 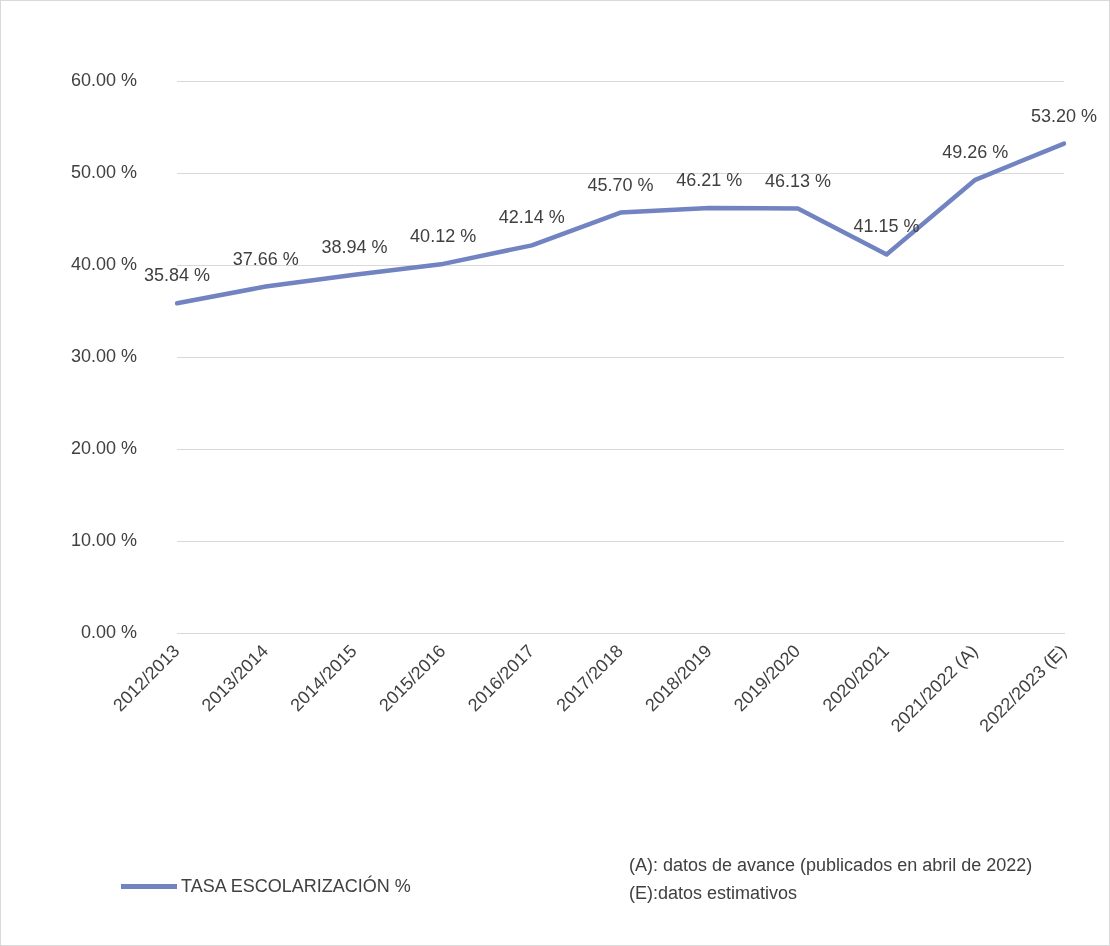 What do you see at coordinates (709, 179) in the screenshot?
I see `data-label: 46.21 %` at bounding box center [709, 179].